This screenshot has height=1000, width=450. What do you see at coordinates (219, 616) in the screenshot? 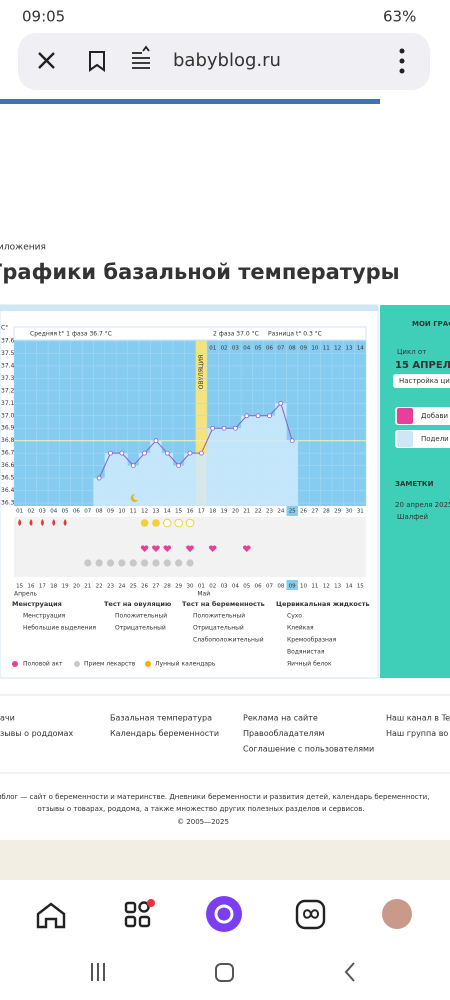
I see `legend-item: Положительный` at bounding box center [219, 616].